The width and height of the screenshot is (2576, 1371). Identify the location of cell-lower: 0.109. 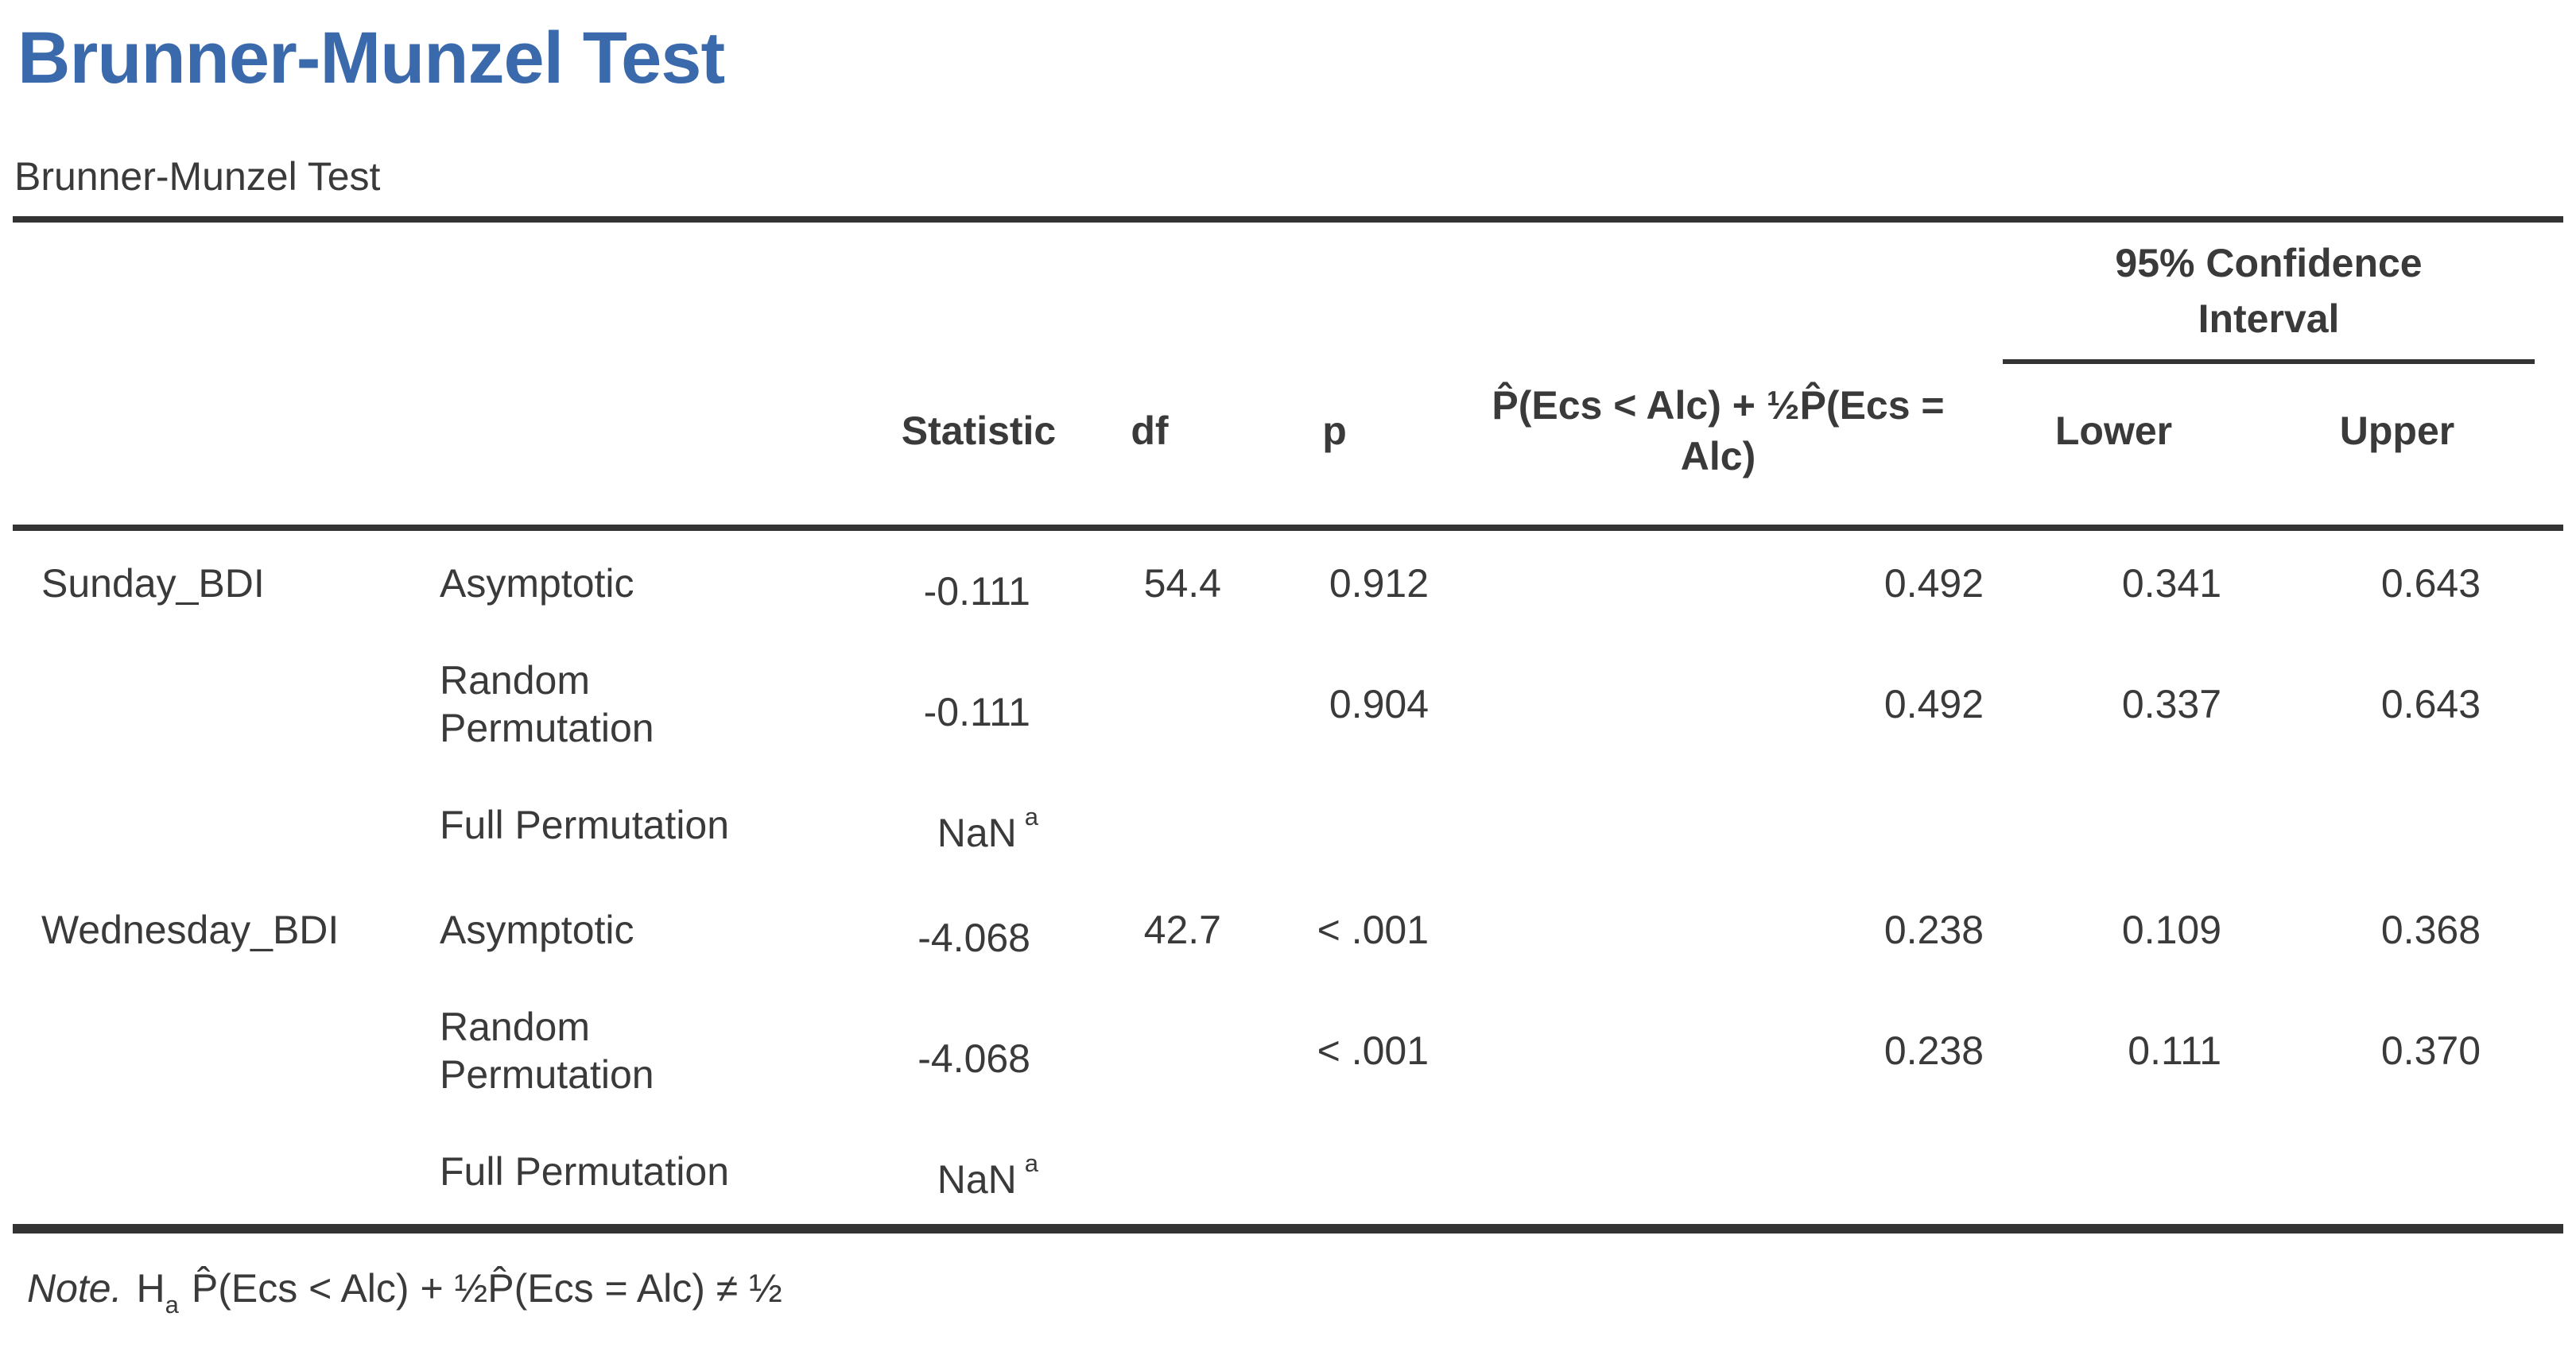
(2171, 930).